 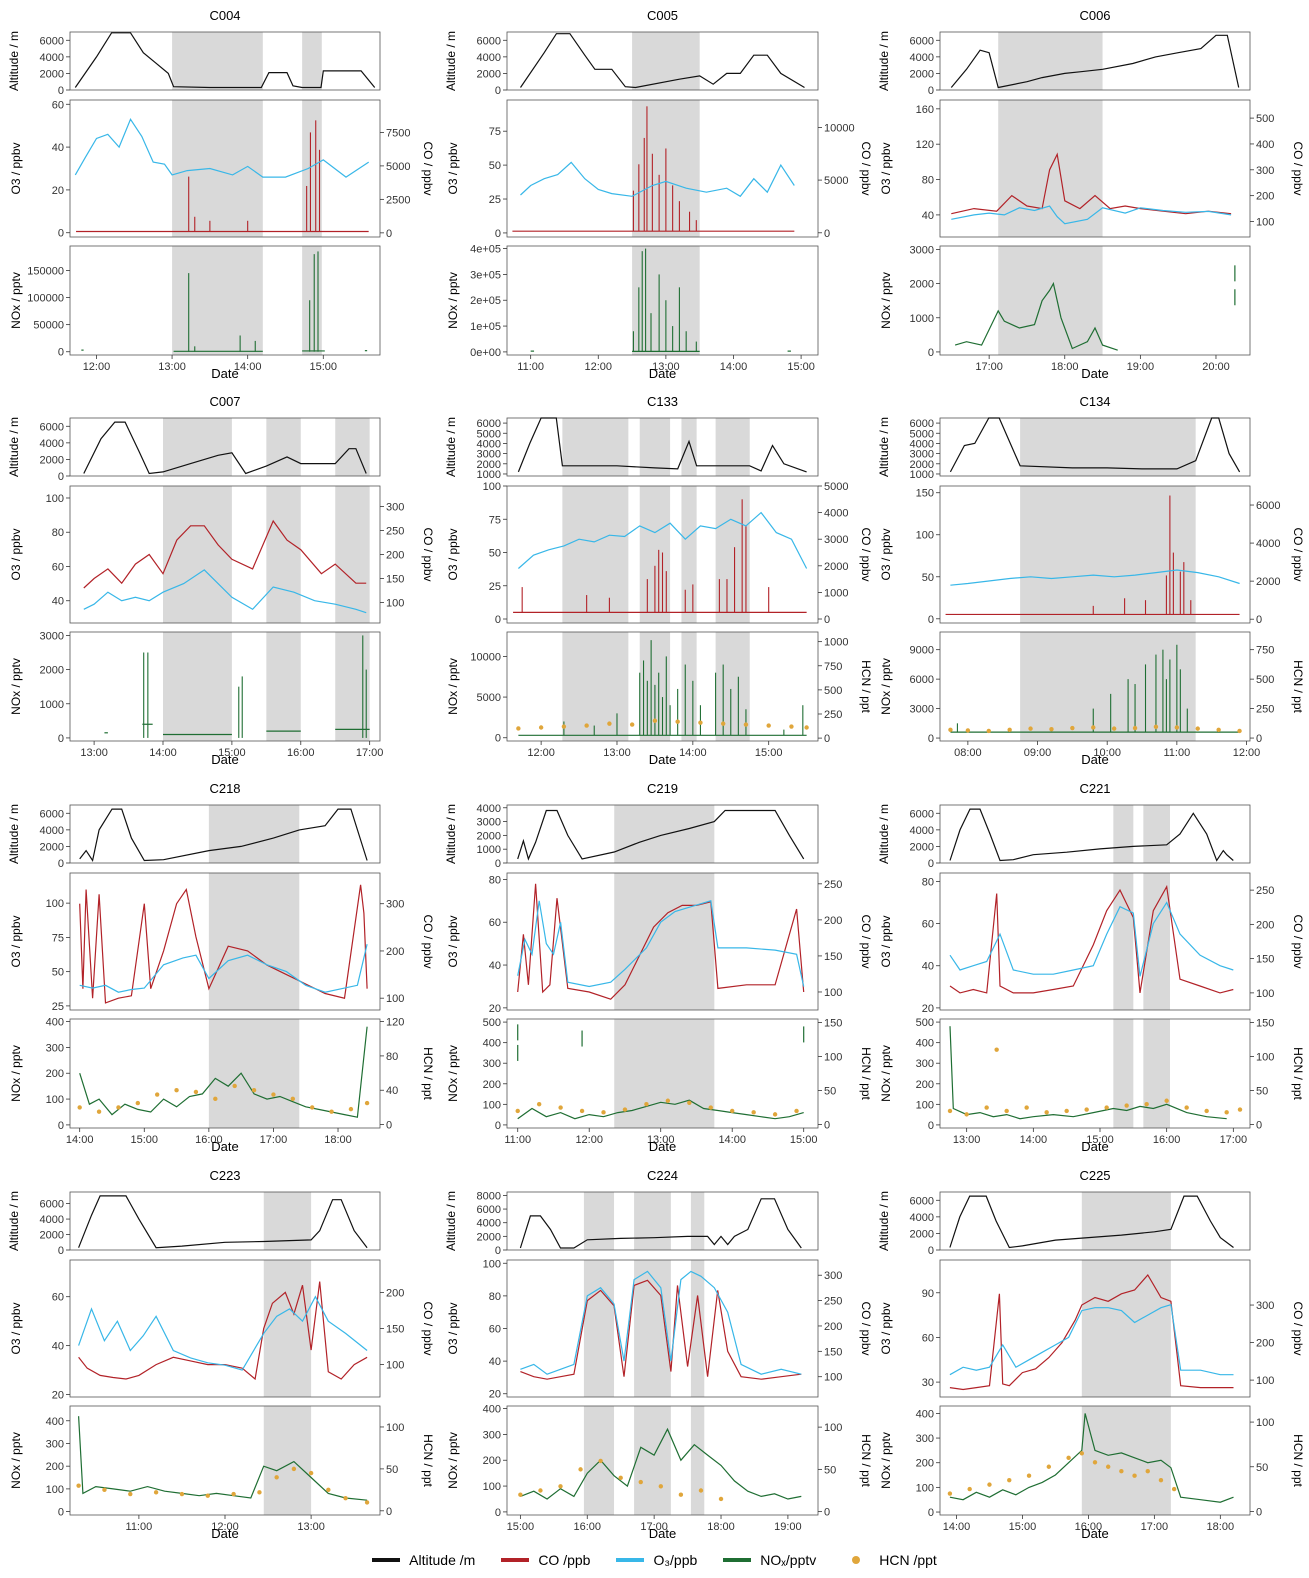 What do you see at coordinates (222, 169) in the screenshot?
I see `subplot-o3: 0 20 40 60 O3 / ppbv 0 2500 5000 7500 CO / ppbv` at bounding box center [222, 169].